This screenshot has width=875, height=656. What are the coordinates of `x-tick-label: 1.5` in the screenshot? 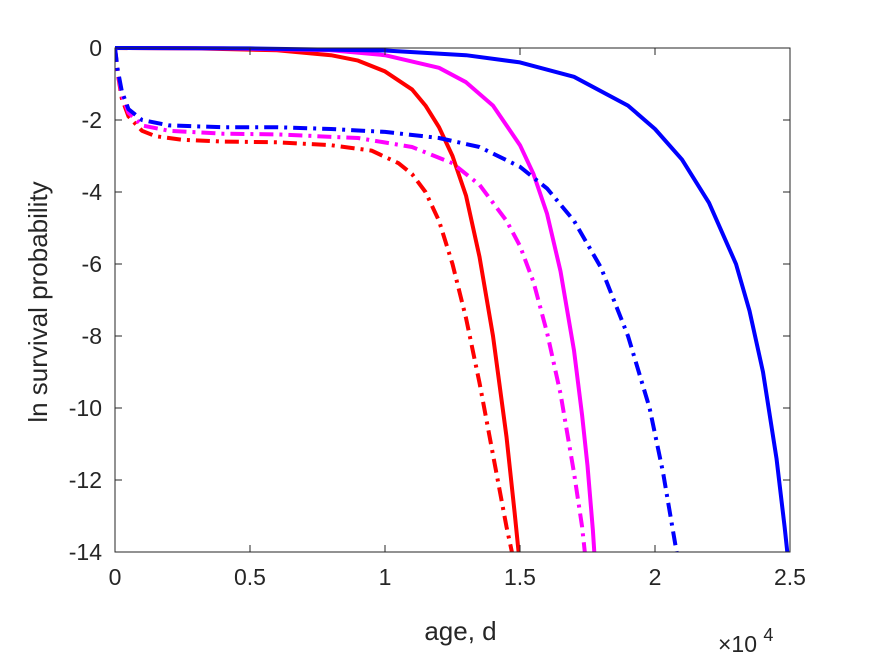 It's located at (520, 577).